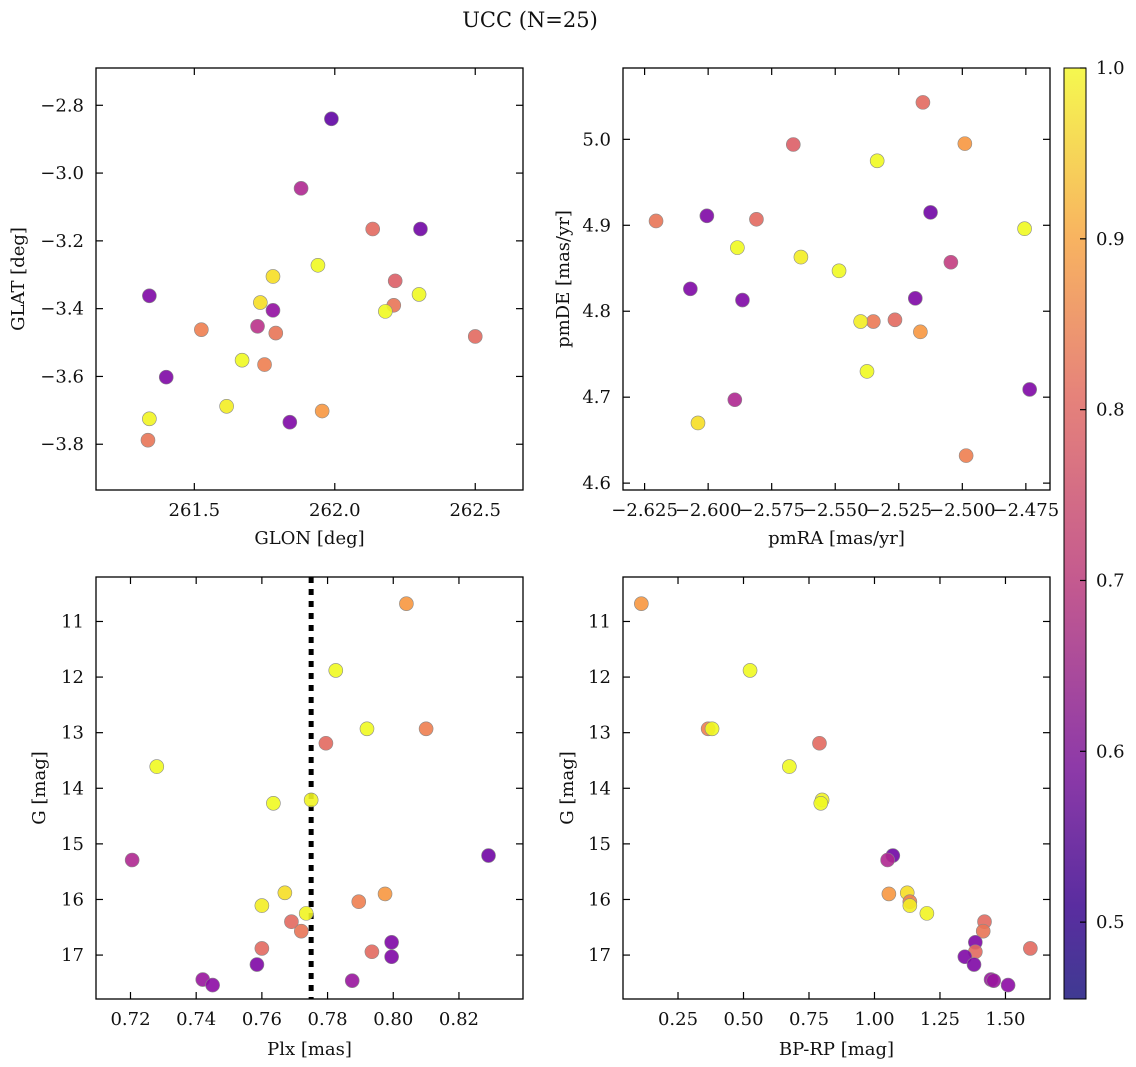 This screenshot has width=1136, height=1067. What do you see at coordinates (596, 139) in the screenshot?
I see `y-tick-label: 5.0` at bounding box center [596, 139].